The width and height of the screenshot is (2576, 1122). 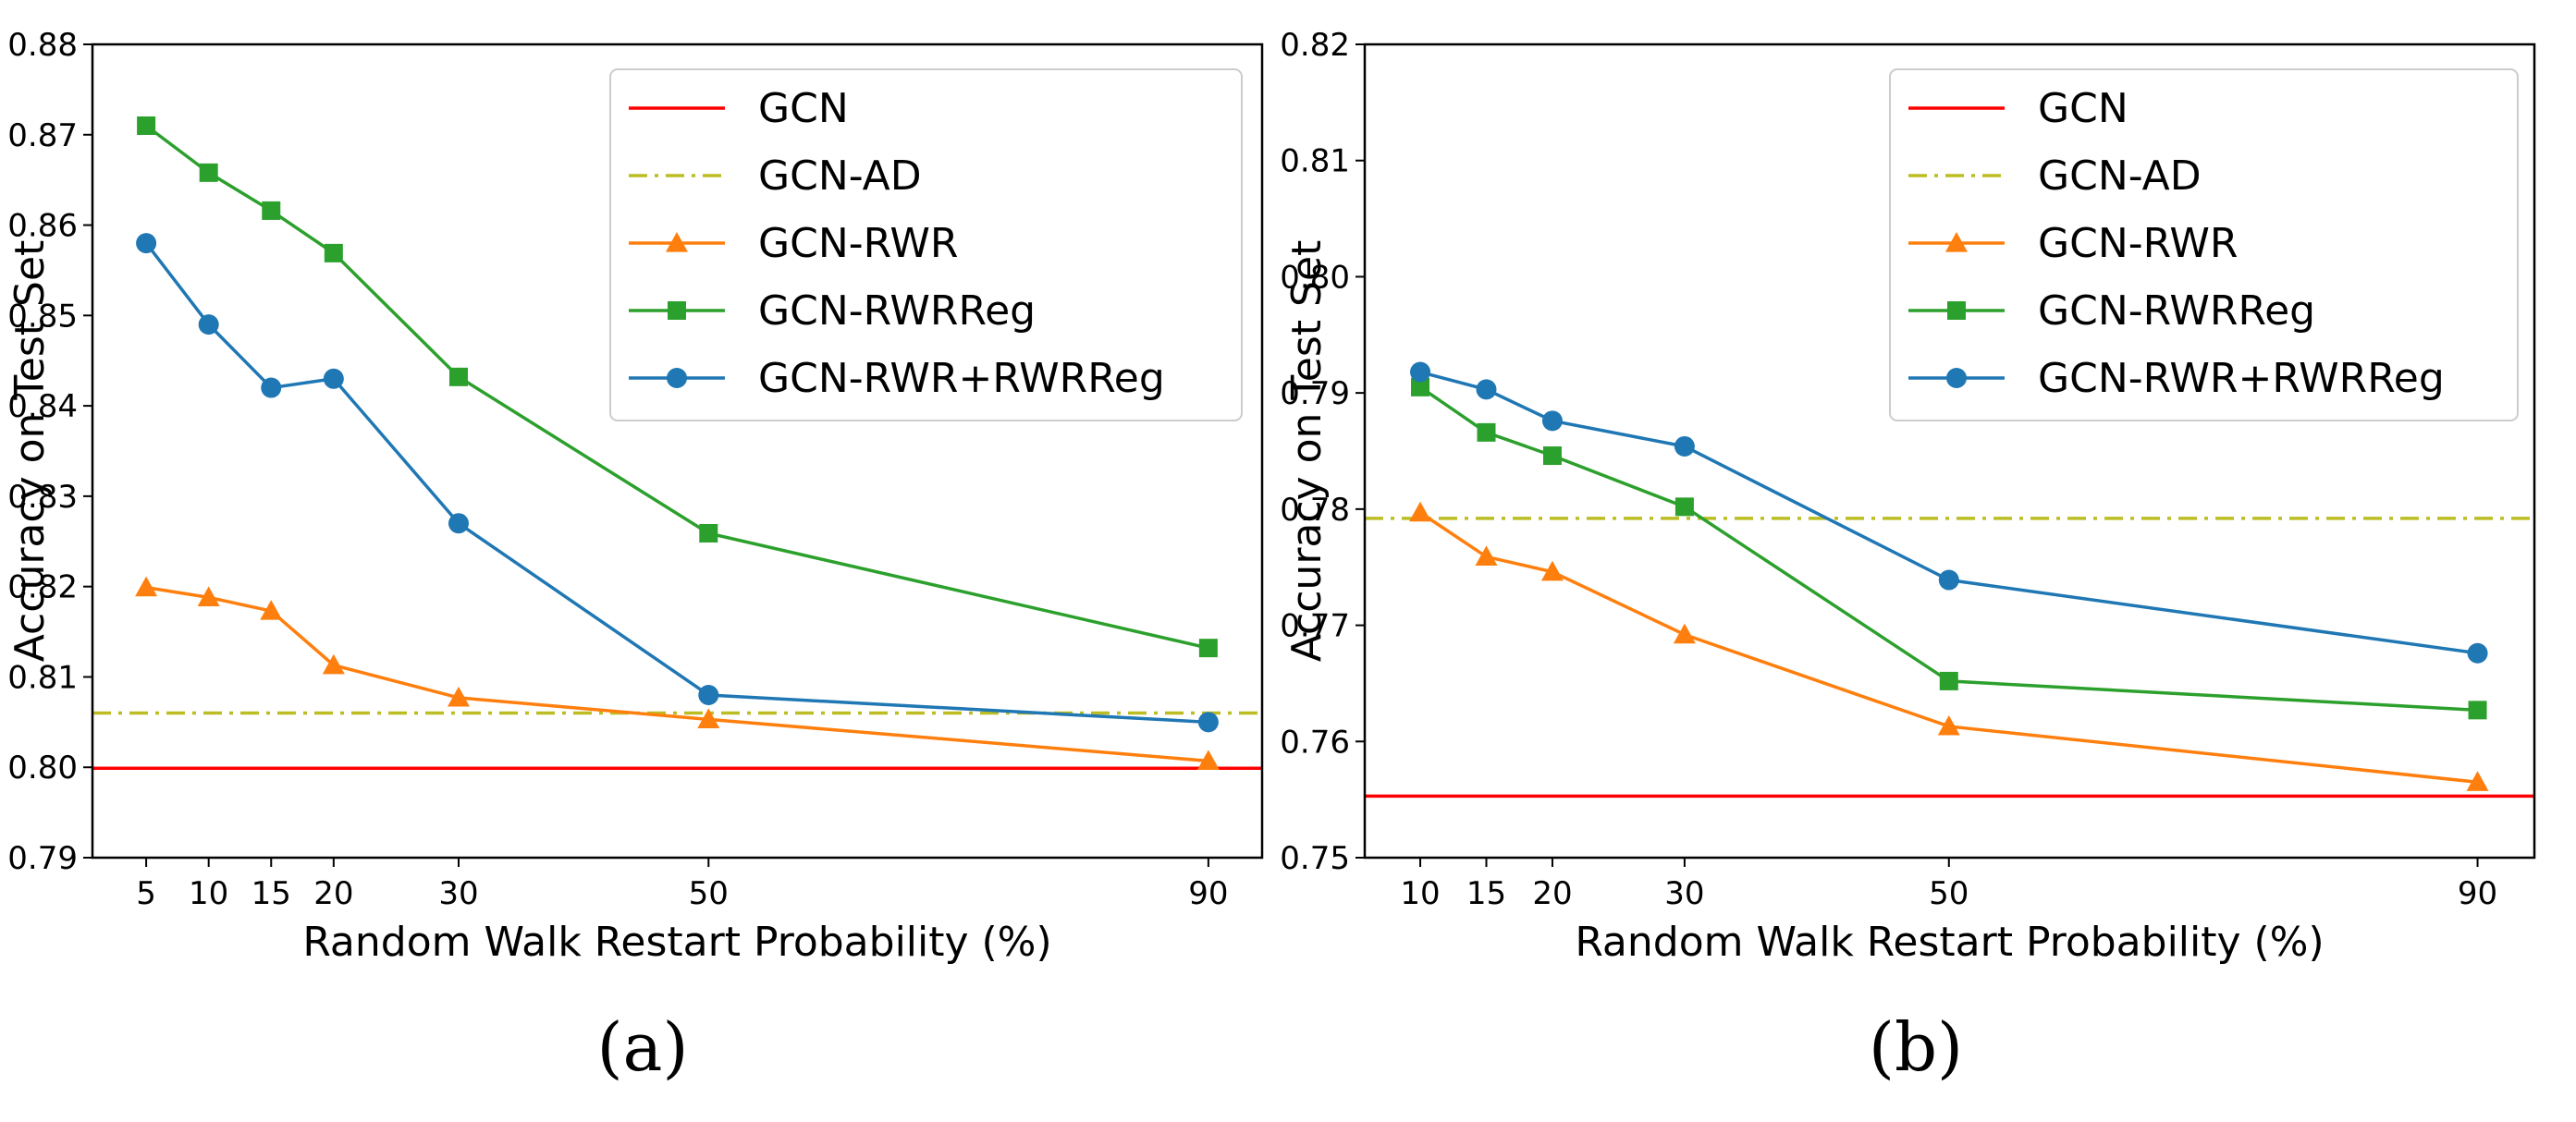 I want to click on x-tick-label: 5, so click(x=146, y=893).